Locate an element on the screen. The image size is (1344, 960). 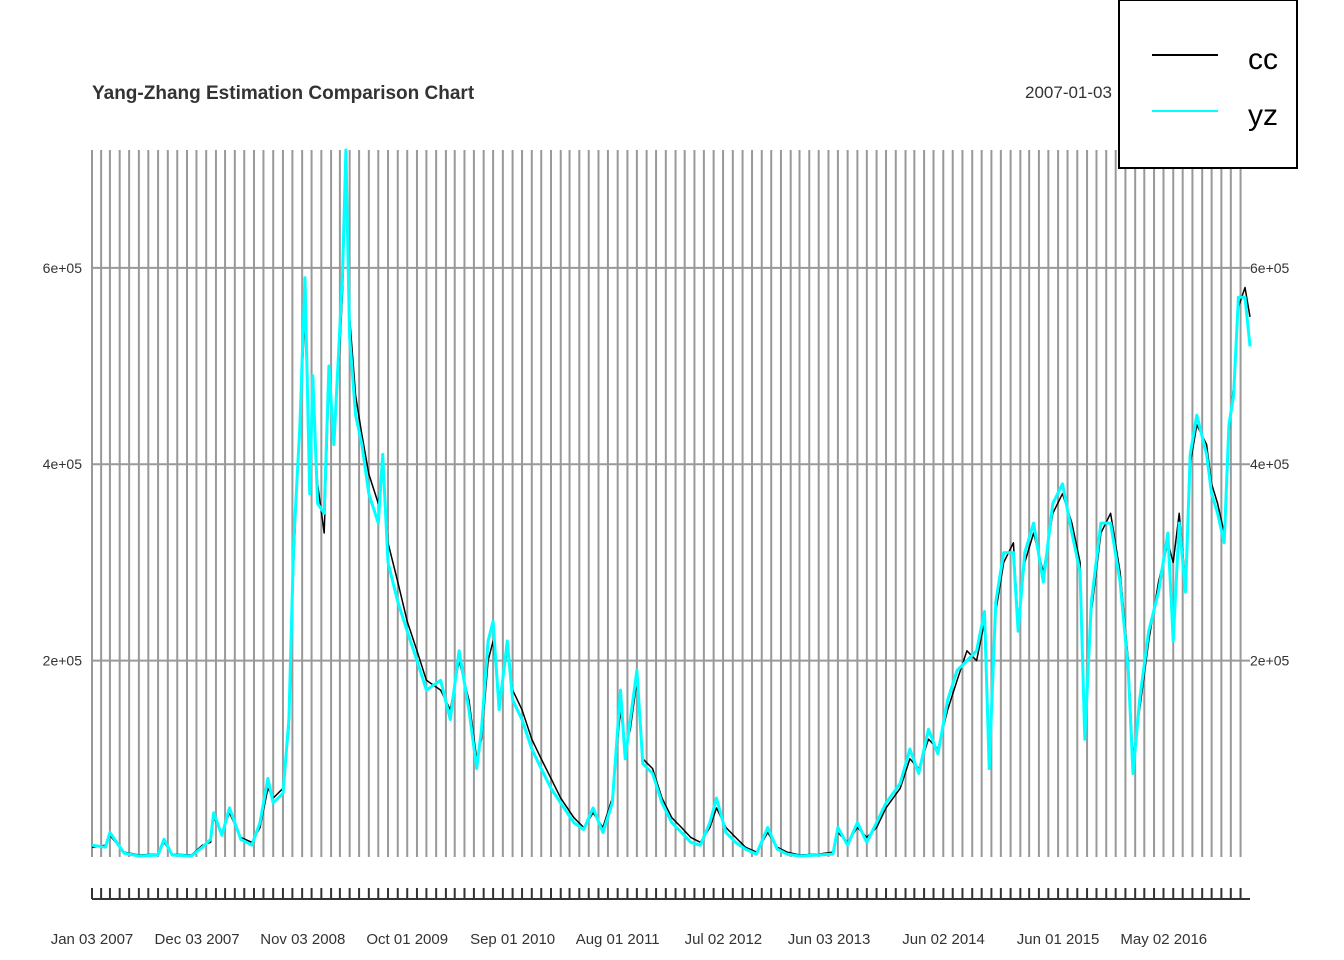
x-tick-label-6: Jul 02 2012 is located at coordinates (724, 939).